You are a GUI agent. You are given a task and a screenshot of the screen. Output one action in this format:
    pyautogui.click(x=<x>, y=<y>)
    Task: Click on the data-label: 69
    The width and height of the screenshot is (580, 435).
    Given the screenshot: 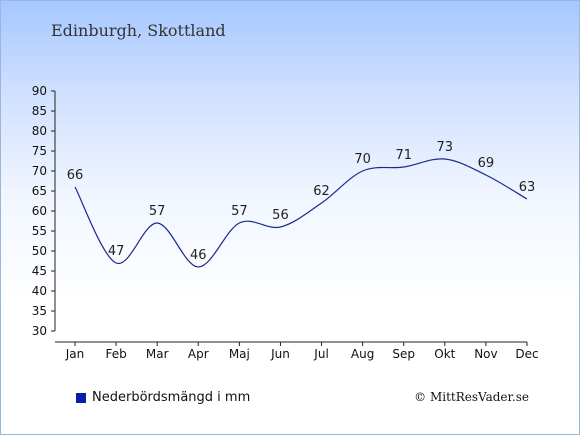 What is the action you would take?
    pyautogui.click(x=486, y=163)
    